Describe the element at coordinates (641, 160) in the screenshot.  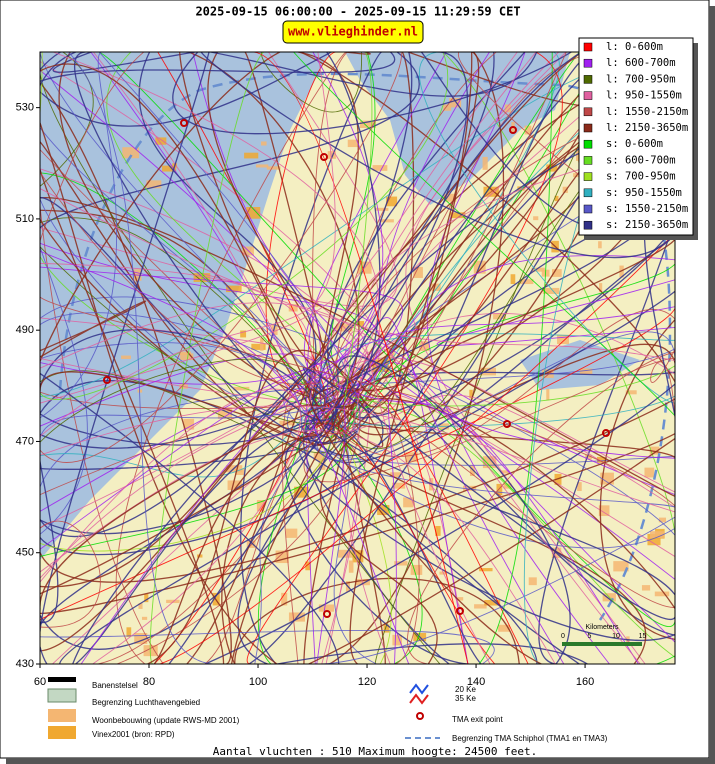
I see `legend-label: s: 600-700m` at that location.